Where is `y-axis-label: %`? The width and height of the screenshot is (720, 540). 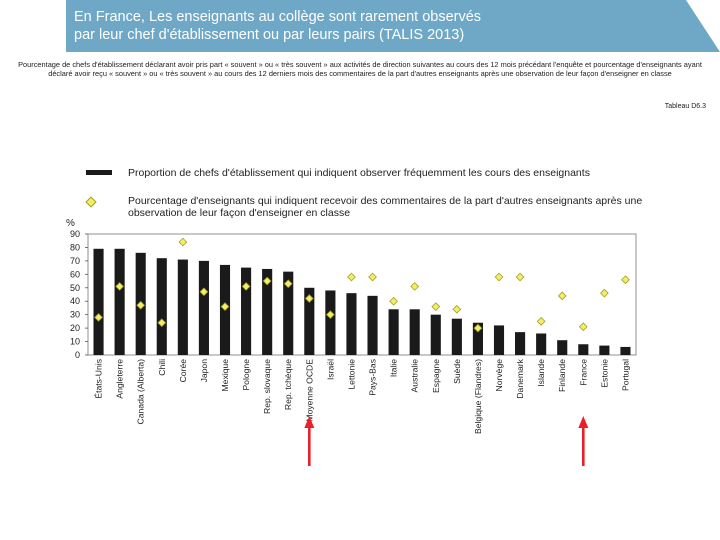 y-axis-label: % is located at coordinates (70, 223).